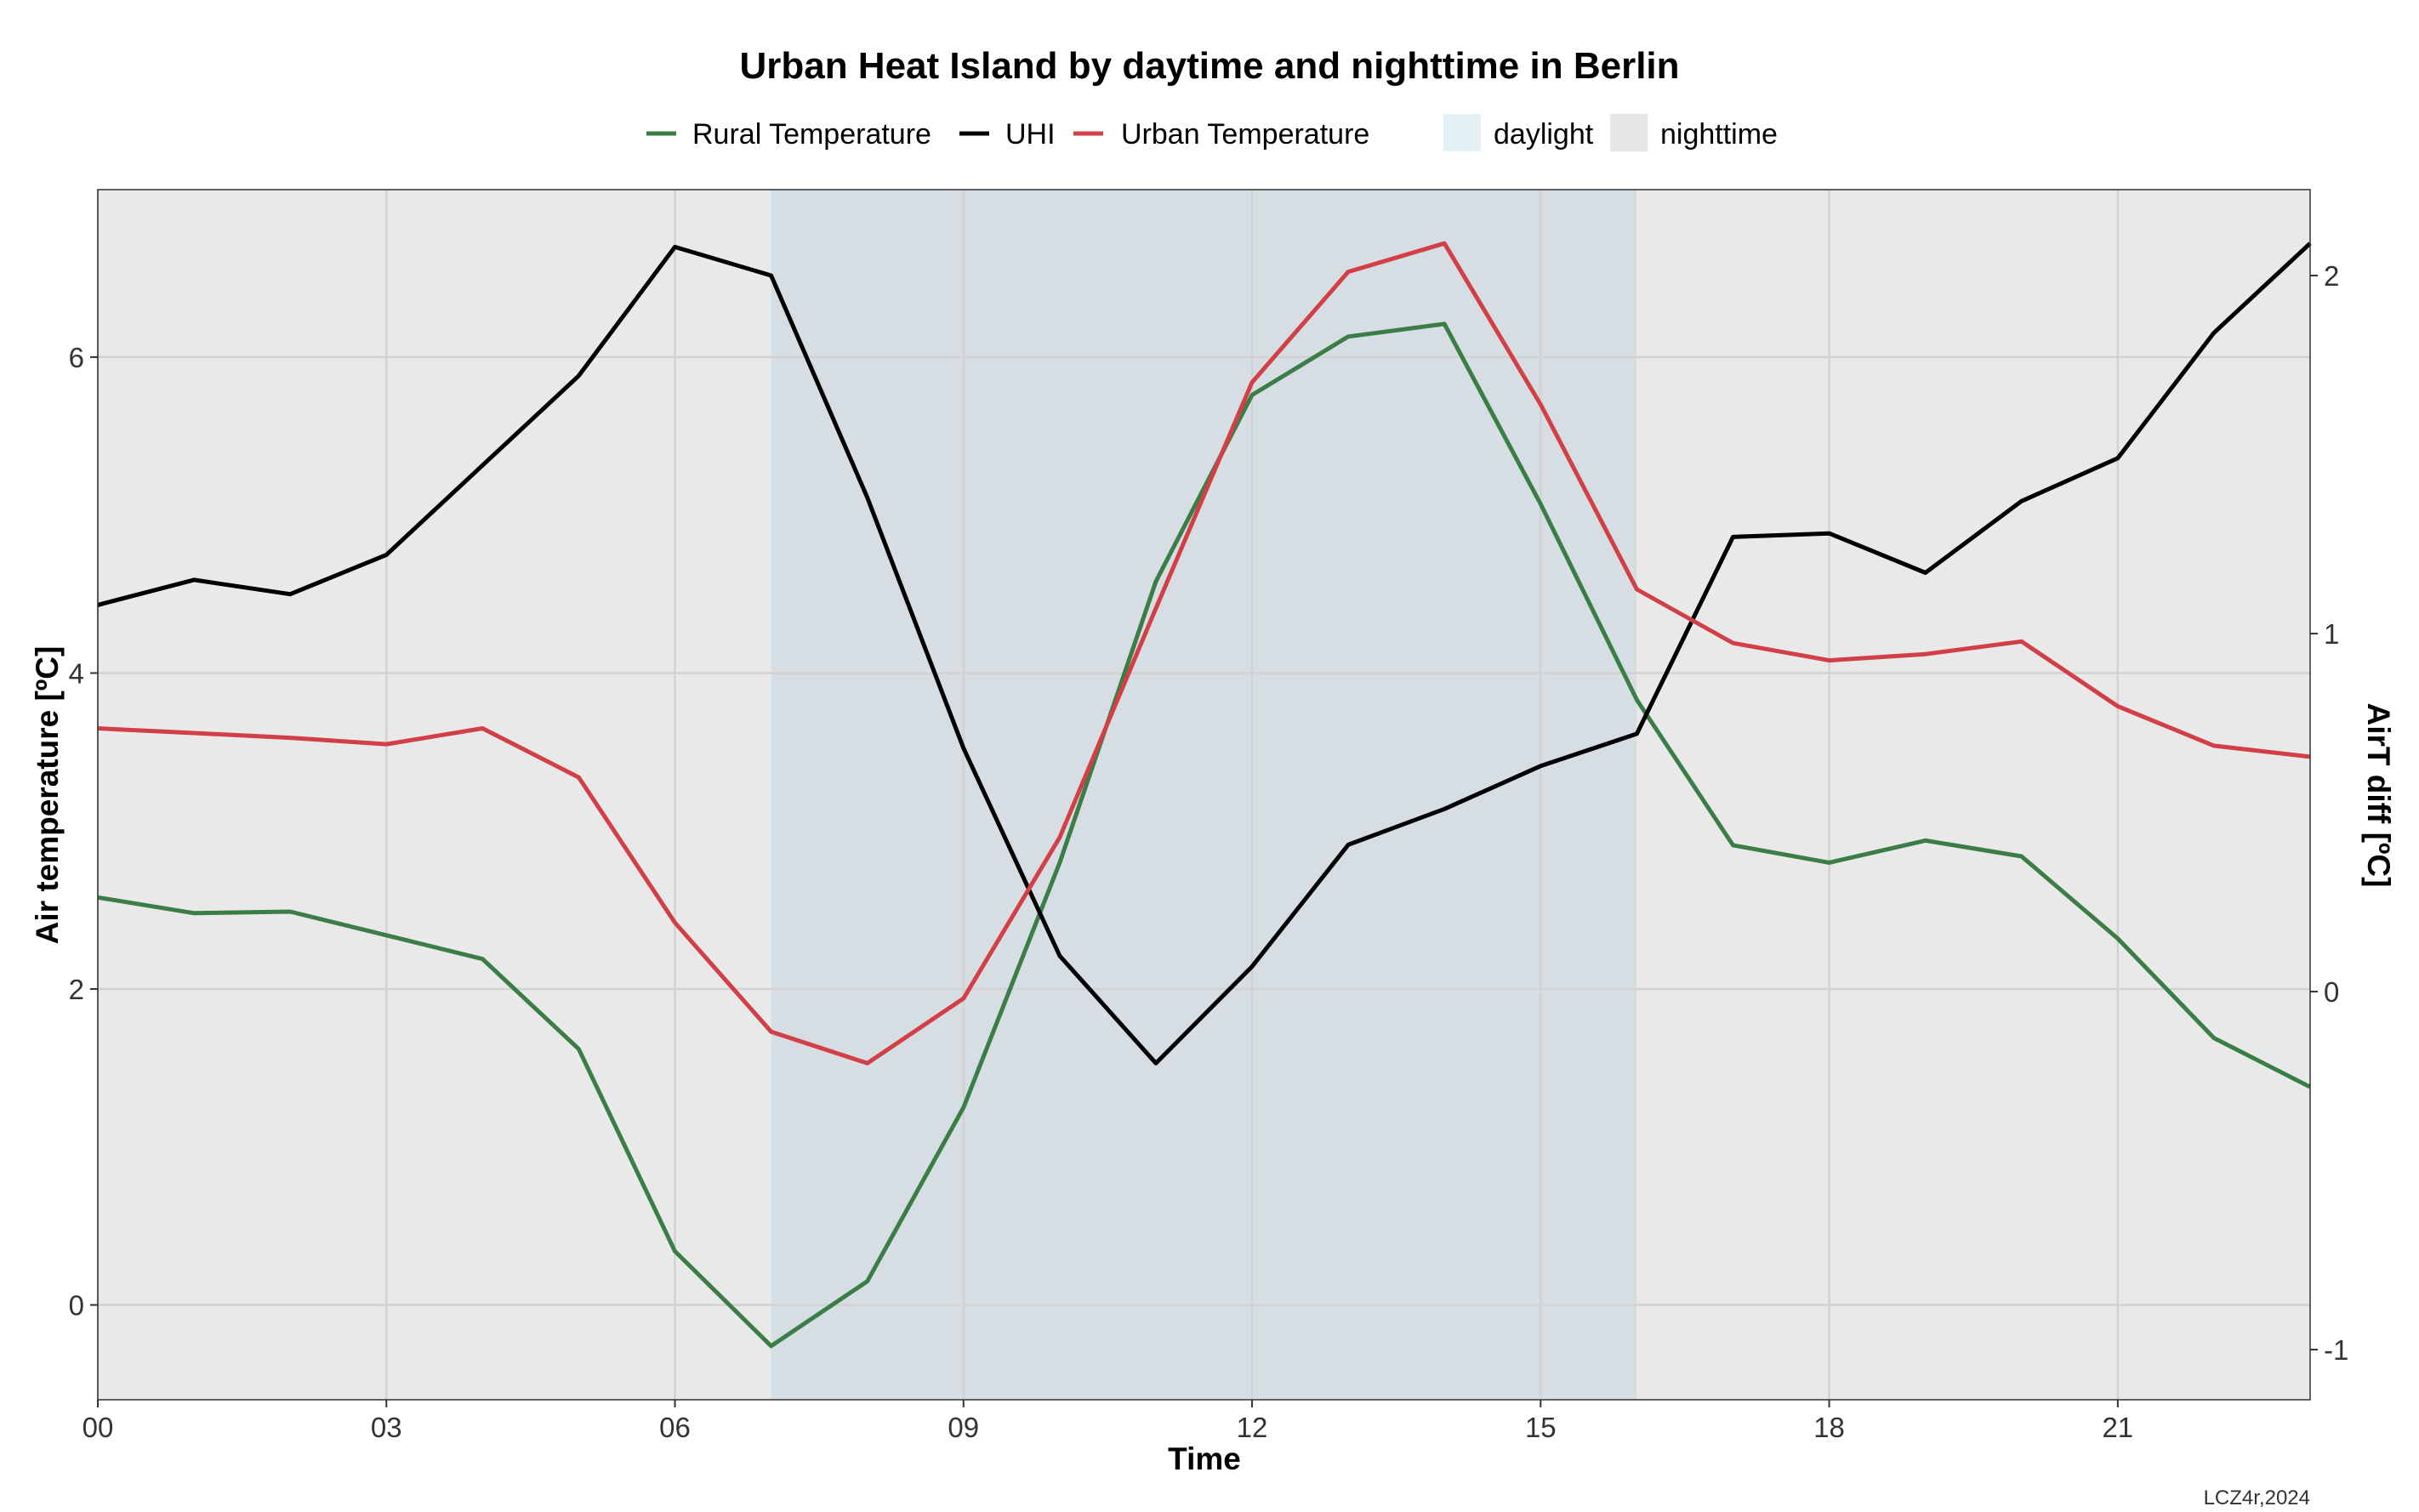 The width and height of the screenshot is (2419, 1512). Describe the element at coordinates (1462, 132) in the screenshot. I see `legend-key-daylight` at that location.